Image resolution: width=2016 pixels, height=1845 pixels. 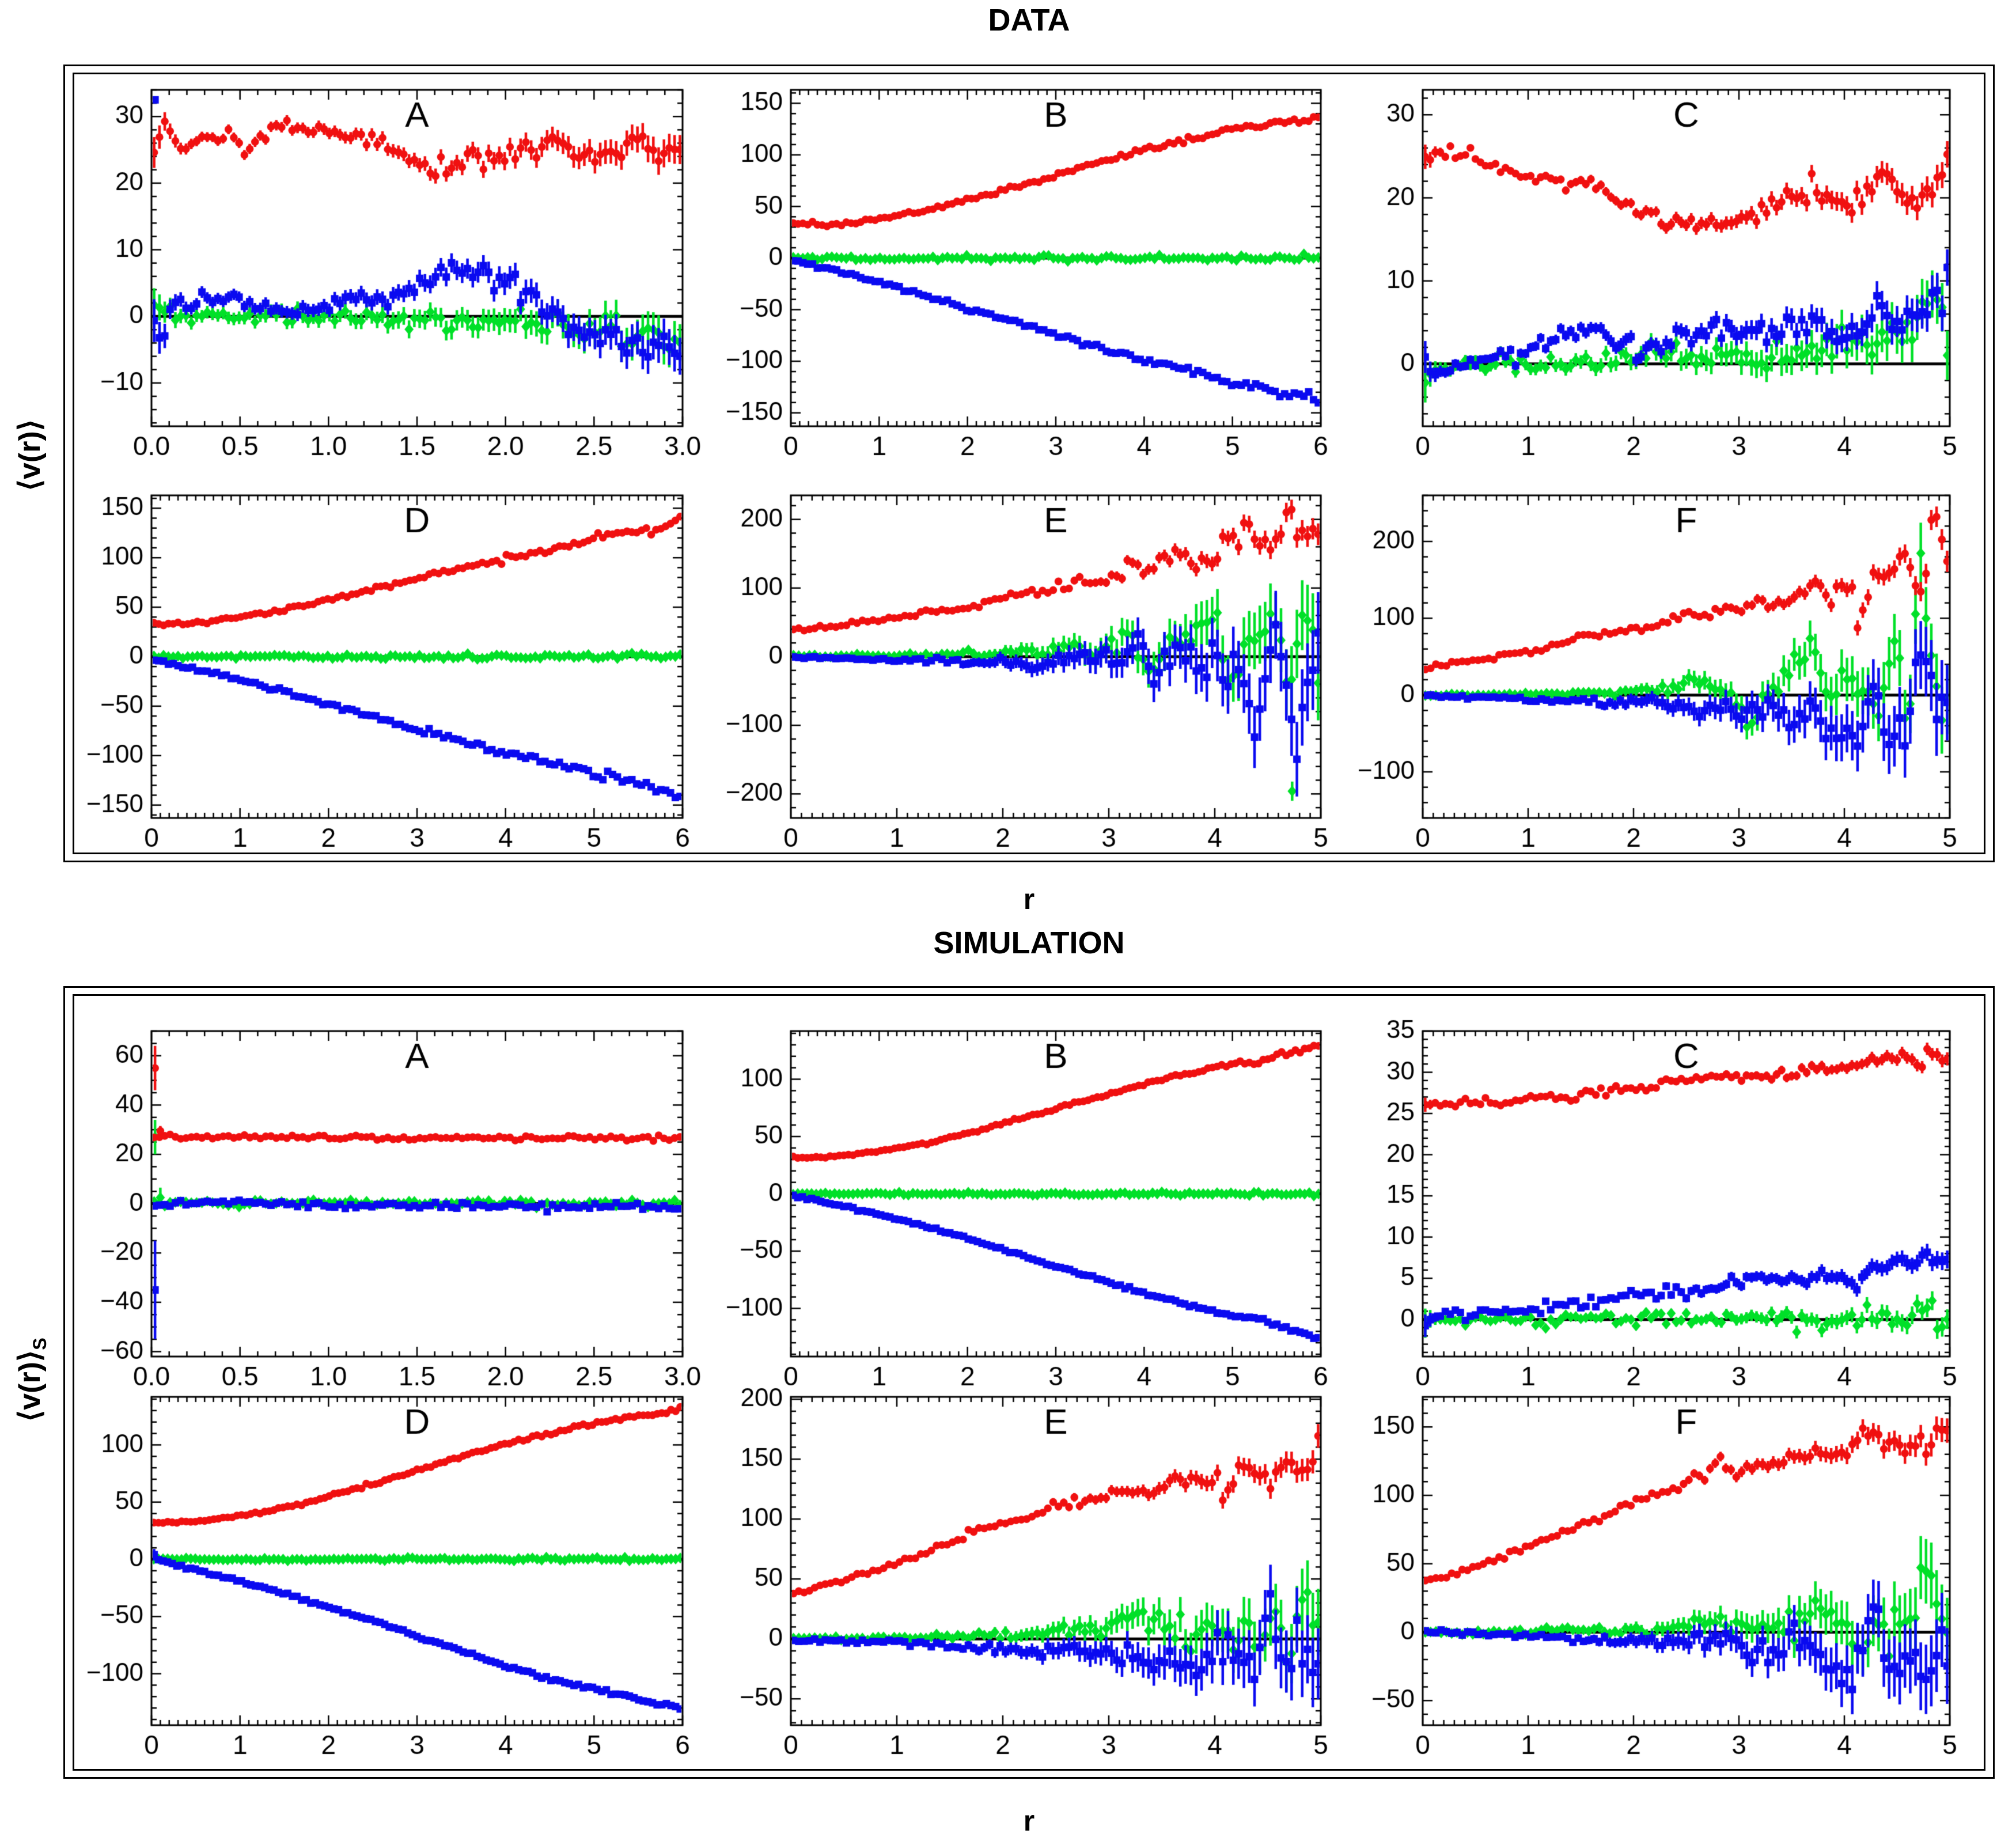 I want to click on chart-simulation-c, so click(x=1663, y=1206).